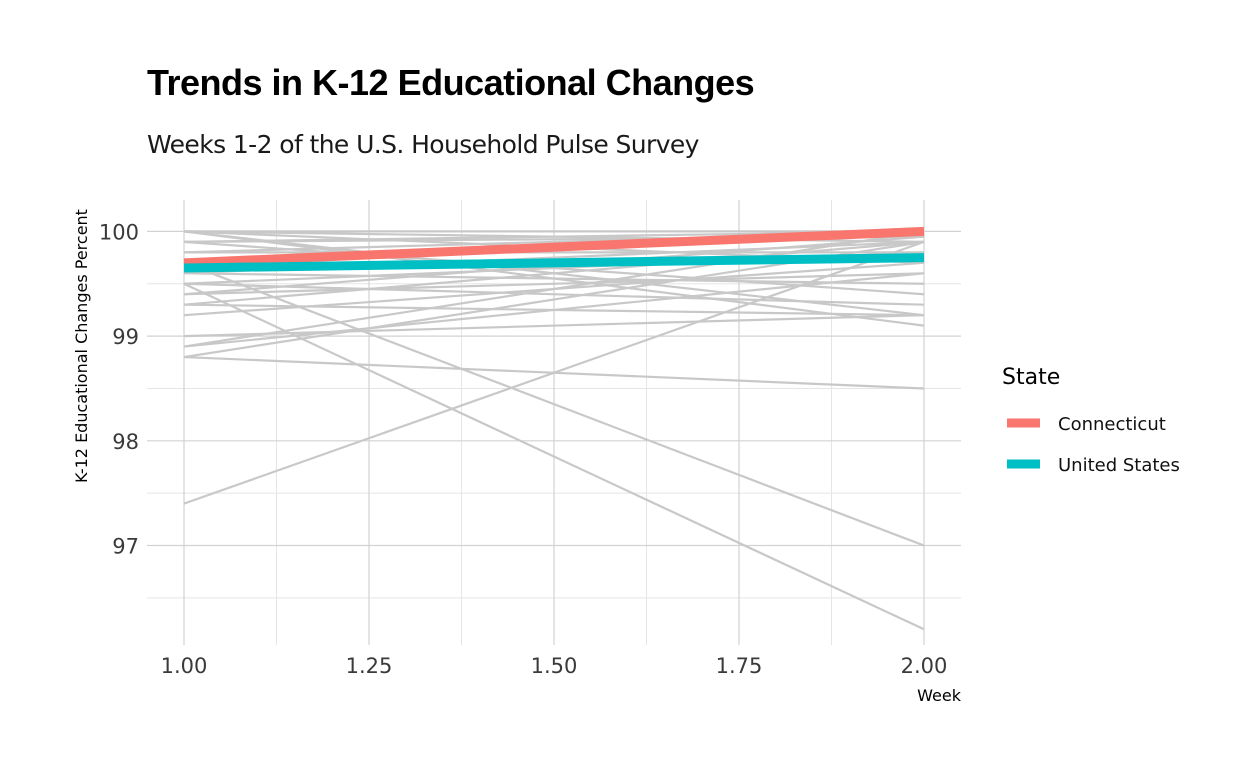 The width and height of the screenshot is (1259, 778). I want to click on x-tick-label: 1.00, so click(184, 666).